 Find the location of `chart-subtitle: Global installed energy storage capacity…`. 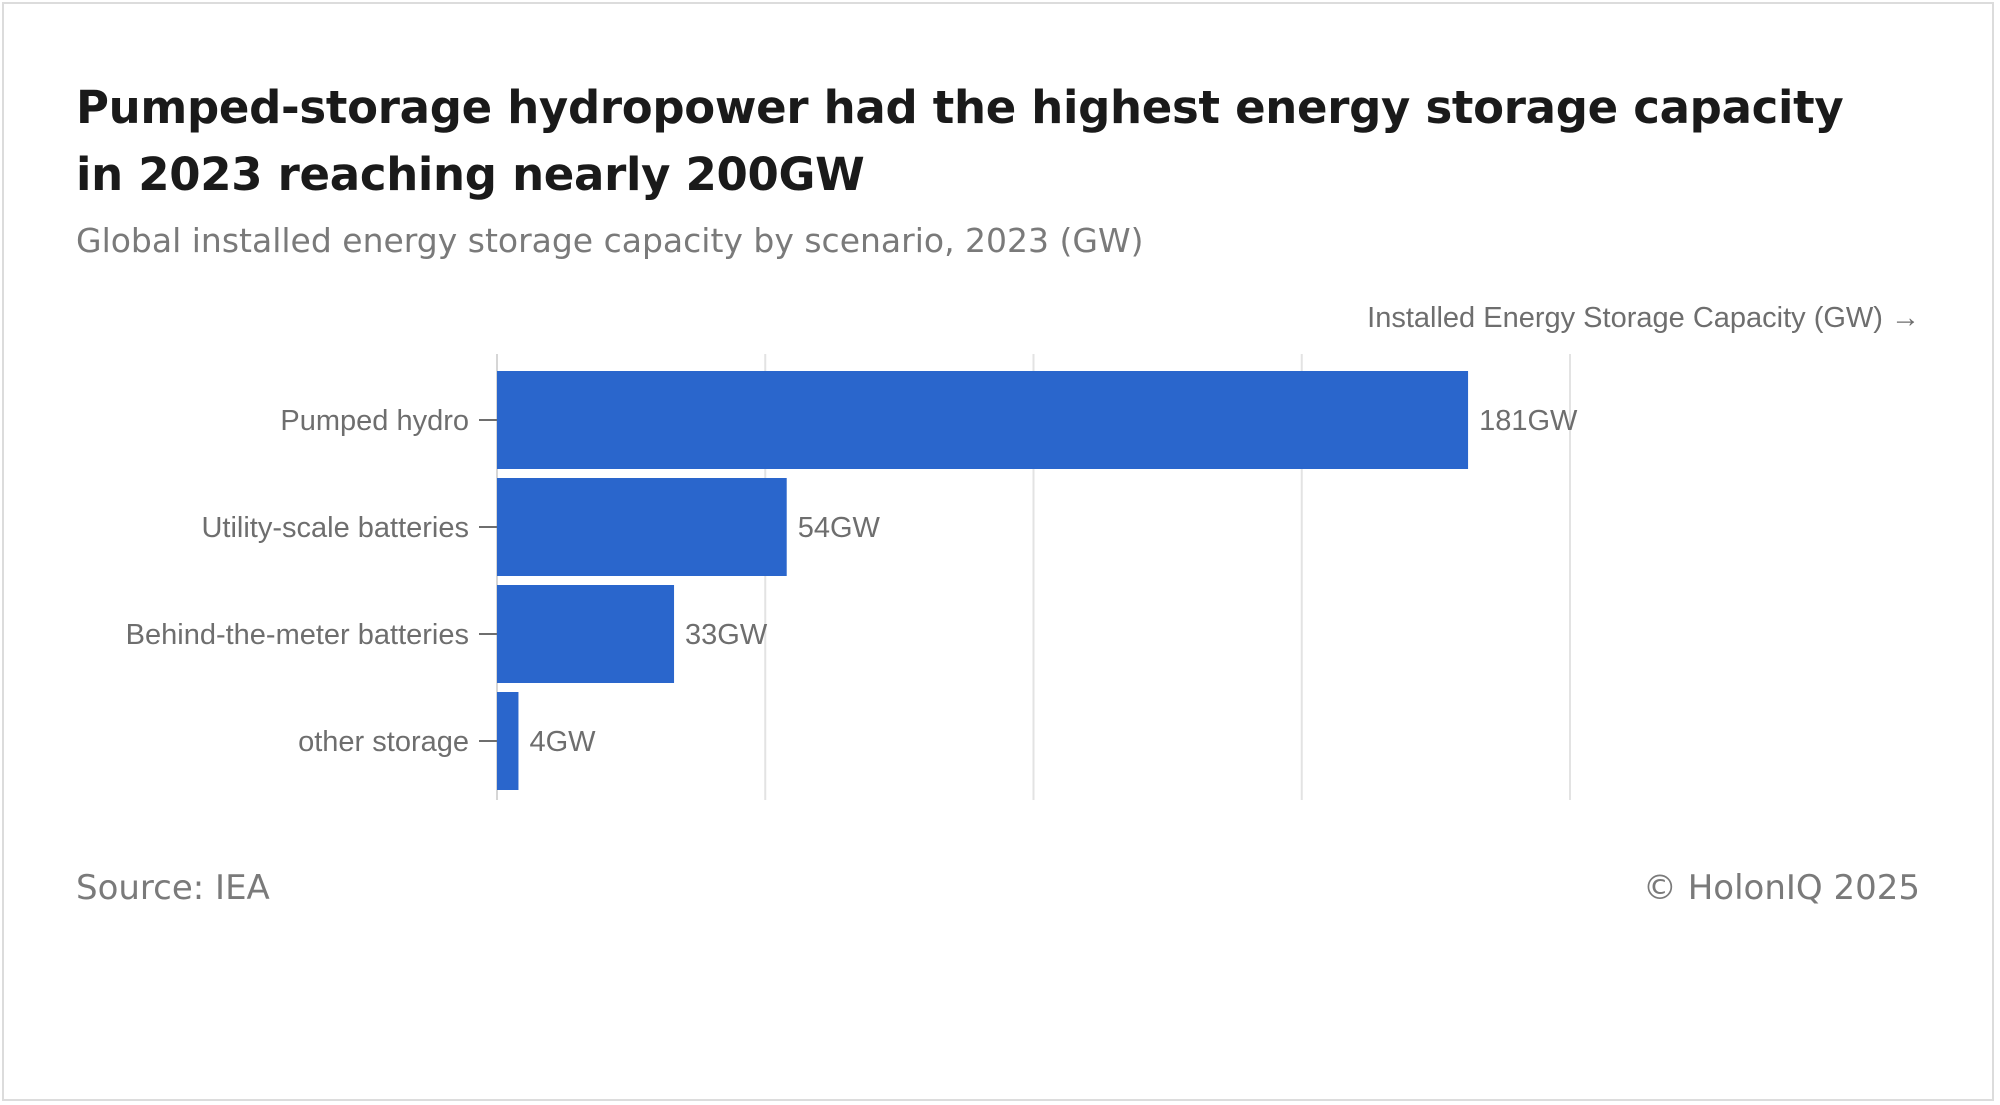

chart-subtitle: Global installed energy storage capacity… is located at coordinates (610, 240).